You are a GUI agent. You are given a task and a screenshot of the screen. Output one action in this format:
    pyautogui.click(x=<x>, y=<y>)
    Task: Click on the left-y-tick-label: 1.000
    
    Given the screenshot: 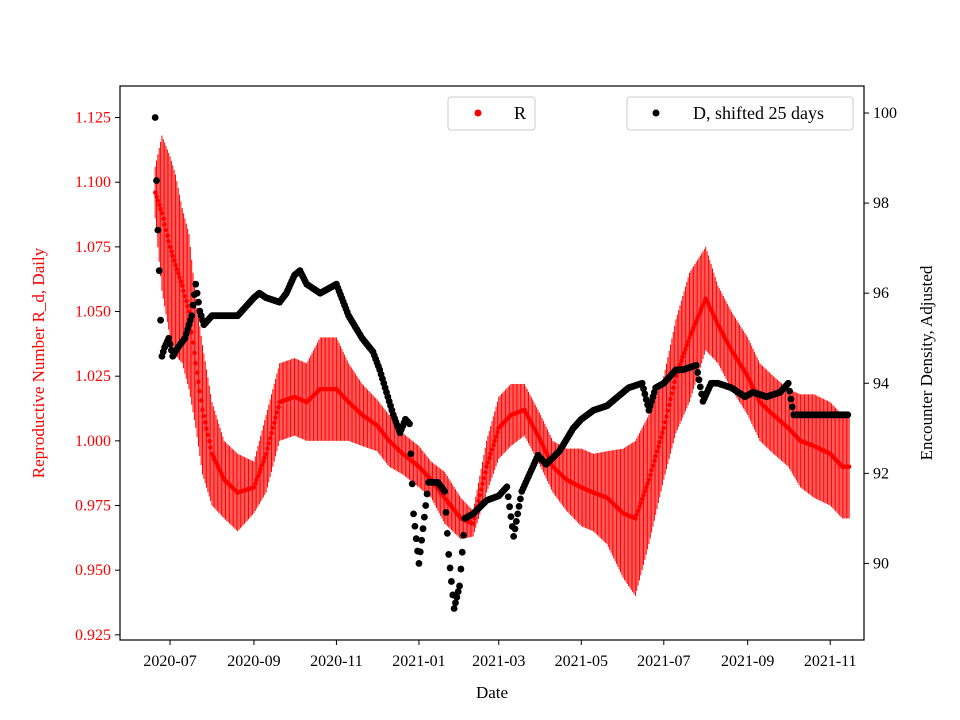 What is the action you would take?
    pyautogui.click(x=93, y=441)
    